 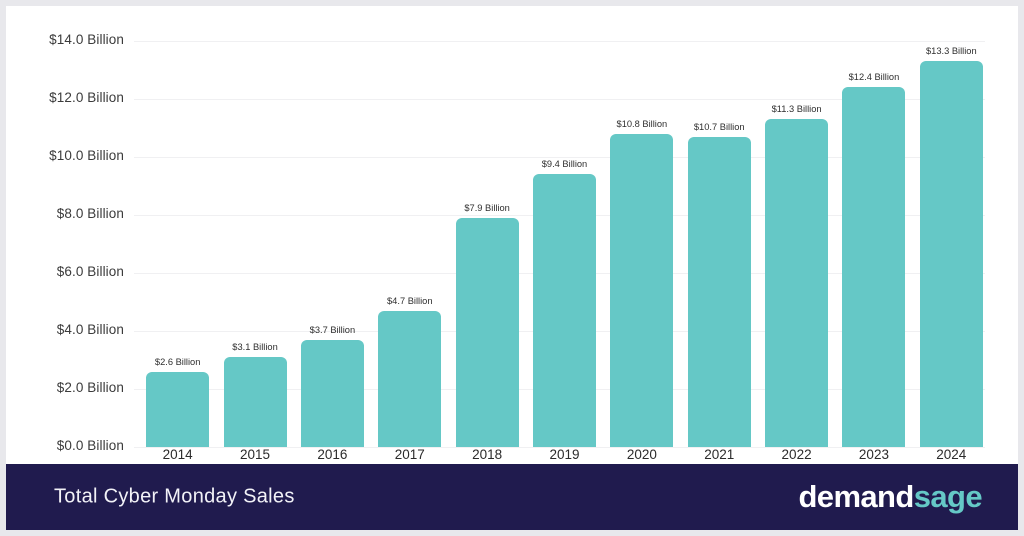 I want to click on x-axis-tick-label: 2024, so click(x=951, y=454).